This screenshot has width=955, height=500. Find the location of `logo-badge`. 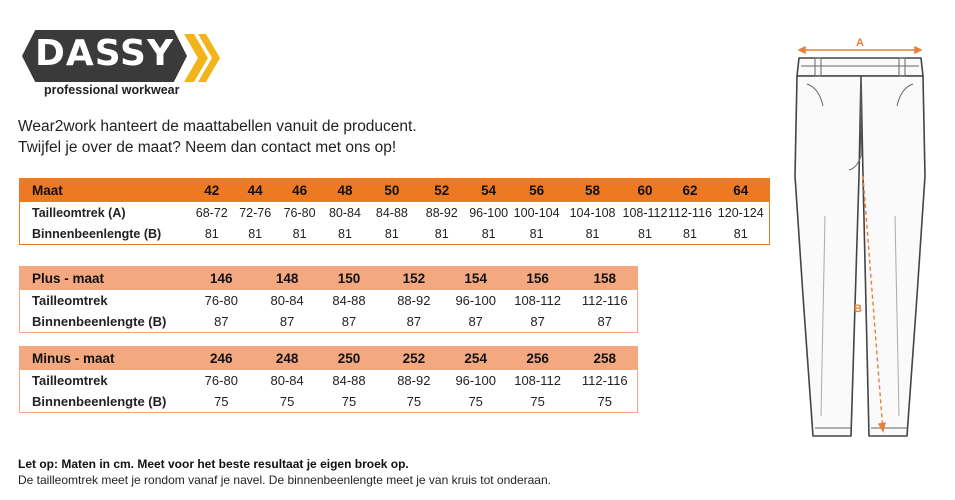

logo-badge is located at coordinates (104, 56).